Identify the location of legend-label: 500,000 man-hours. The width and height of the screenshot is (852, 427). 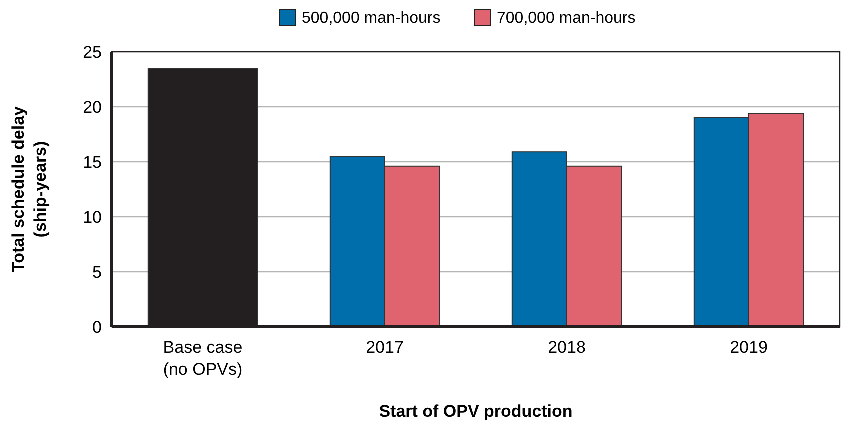
(371, 18).